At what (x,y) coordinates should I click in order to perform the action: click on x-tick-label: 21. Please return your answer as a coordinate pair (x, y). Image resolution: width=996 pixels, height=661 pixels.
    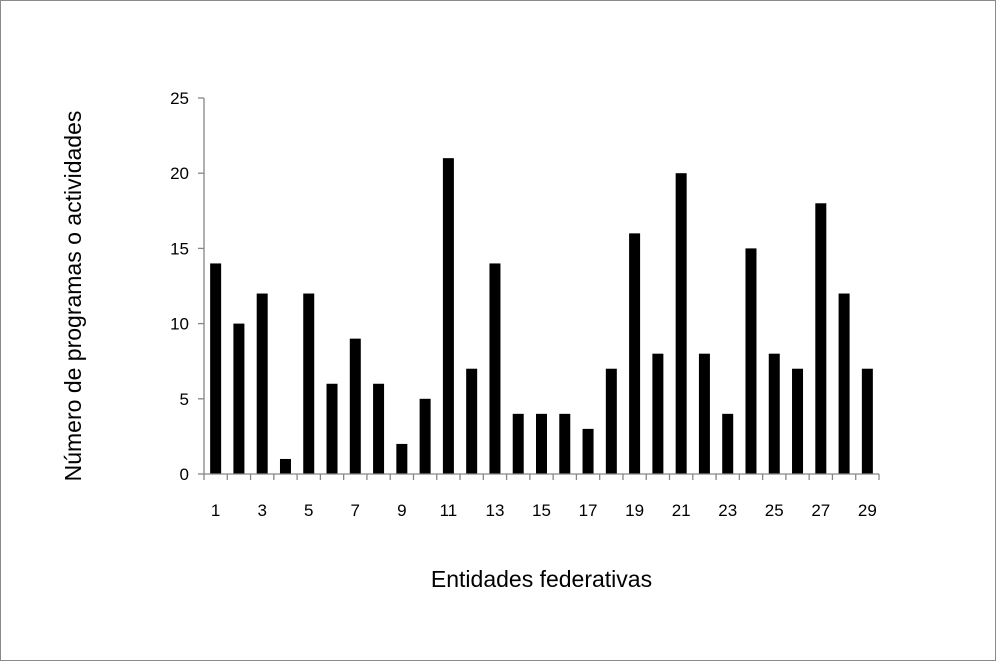
    Looking at the image, I should click on (681, 510).